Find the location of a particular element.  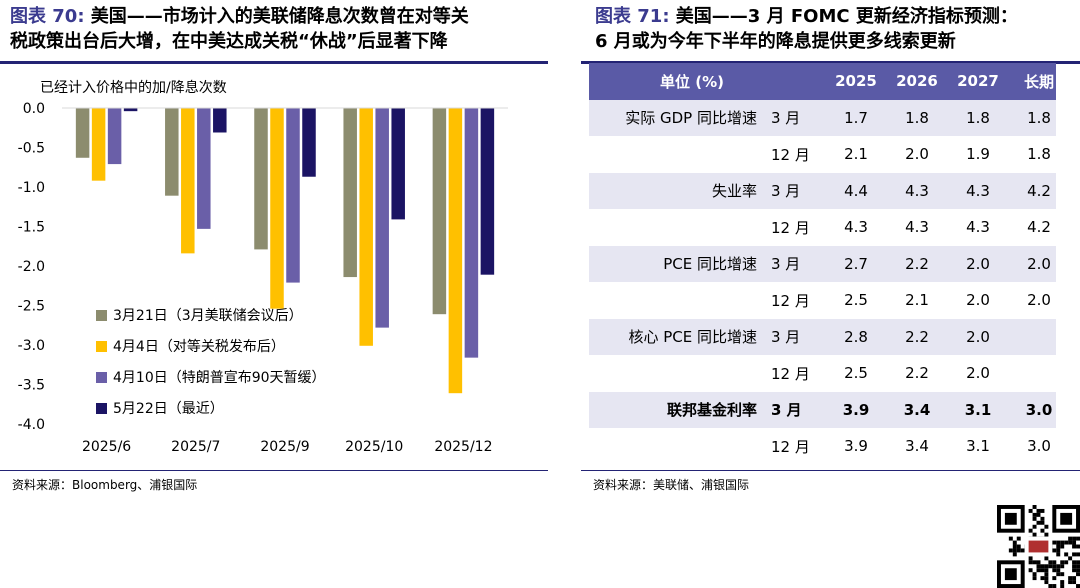

row-label: 失业率 is located at coordinates (734, 191).